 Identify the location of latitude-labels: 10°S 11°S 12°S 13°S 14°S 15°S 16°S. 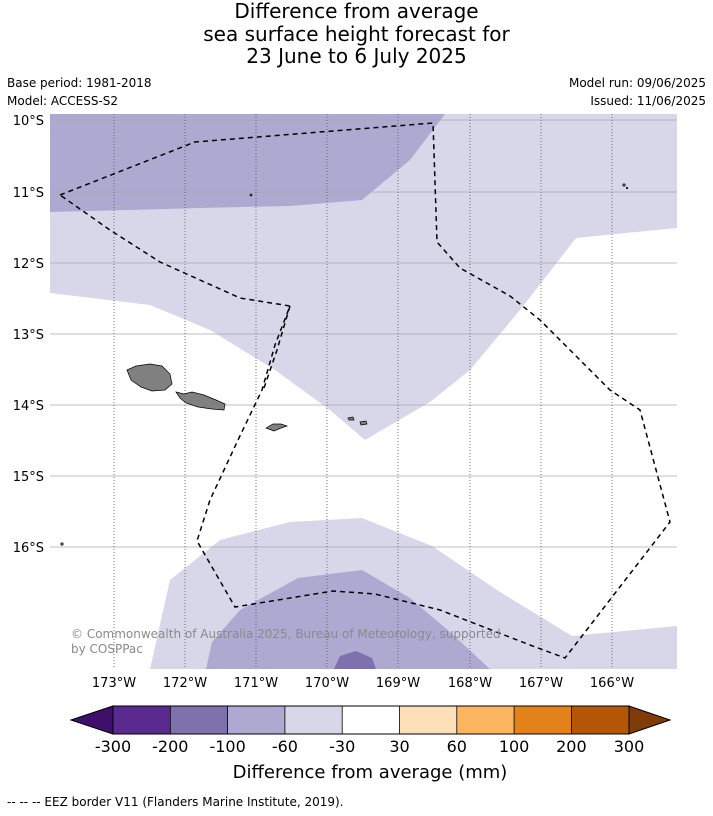
(28, 335).